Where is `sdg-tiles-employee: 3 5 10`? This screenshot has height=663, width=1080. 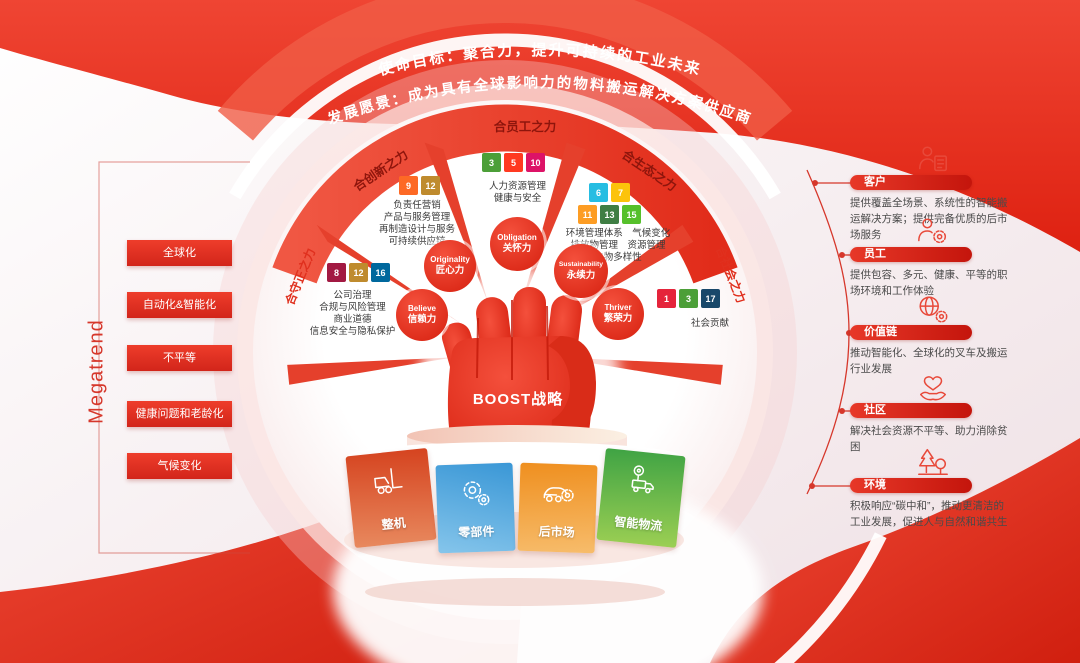 sdg-tiles-employee: 3 5 10 is located at coordinates (513, 162).